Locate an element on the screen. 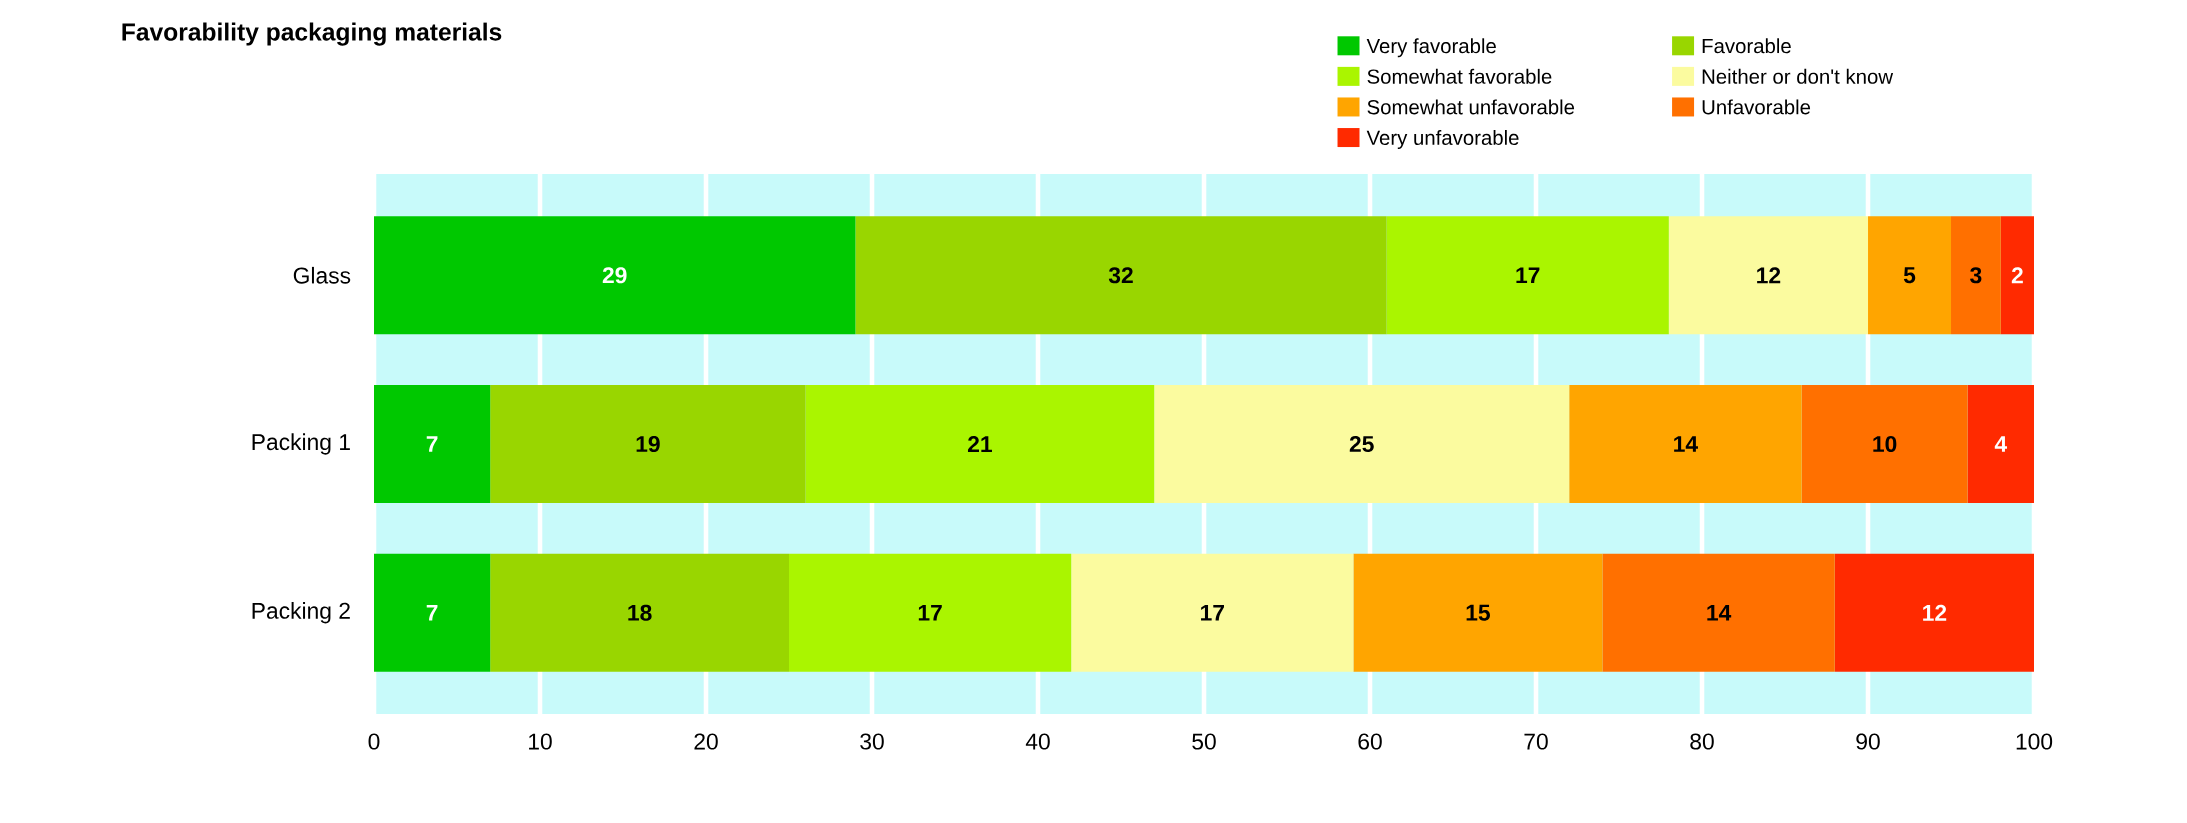  x-tick-label: 20 is located at coordinates (706, 741).